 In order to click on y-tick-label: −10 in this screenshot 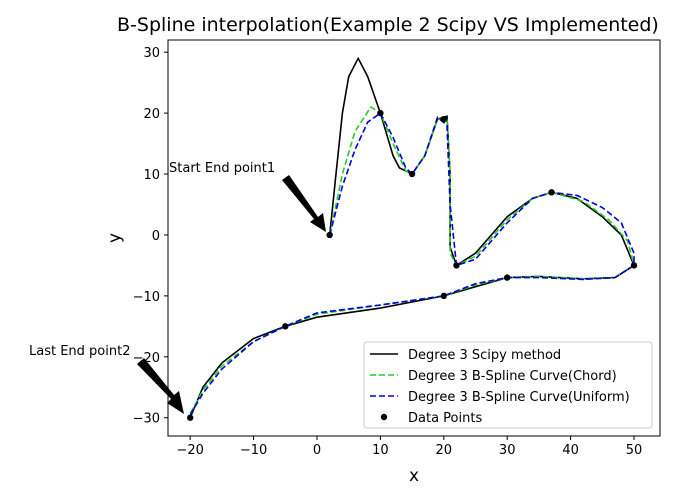, I will do `click(146, 297)`.